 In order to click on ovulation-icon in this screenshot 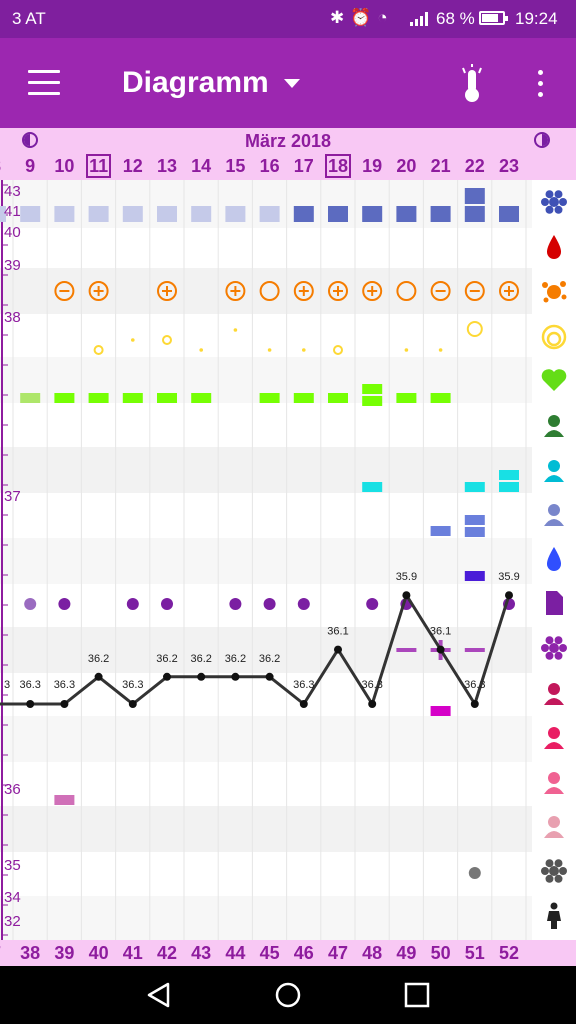, I will do `click(554, 514)`.